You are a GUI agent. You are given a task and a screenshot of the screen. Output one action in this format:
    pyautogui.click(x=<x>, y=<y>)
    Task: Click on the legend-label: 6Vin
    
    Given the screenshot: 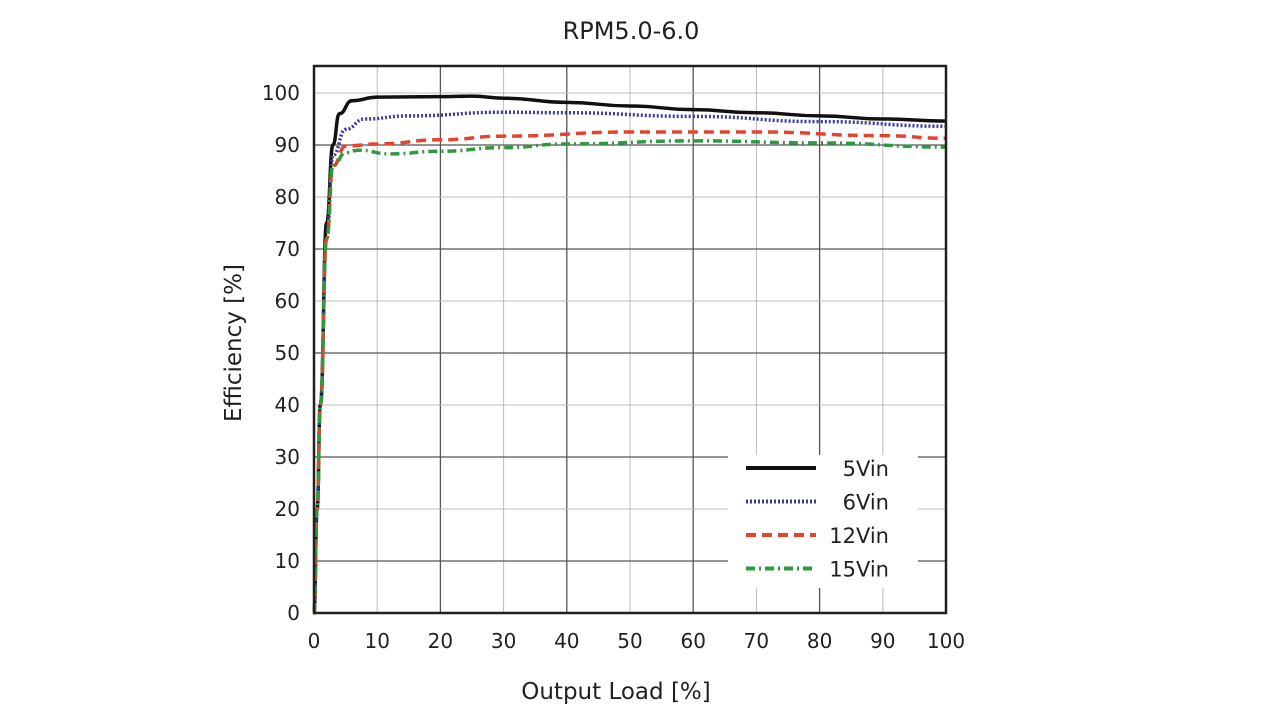 What is the action you would take?
    pyautogui.click(x=866, y=503)
    